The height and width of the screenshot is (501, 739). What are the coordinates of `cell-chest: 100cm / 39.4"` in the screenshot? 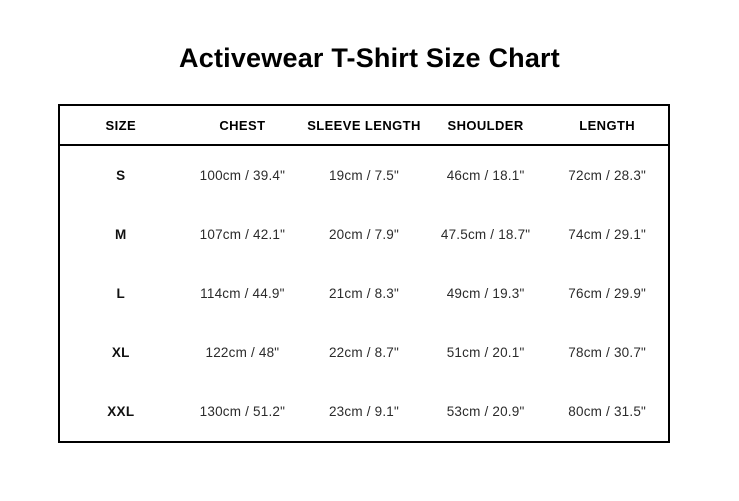 It's located at (242, 175).